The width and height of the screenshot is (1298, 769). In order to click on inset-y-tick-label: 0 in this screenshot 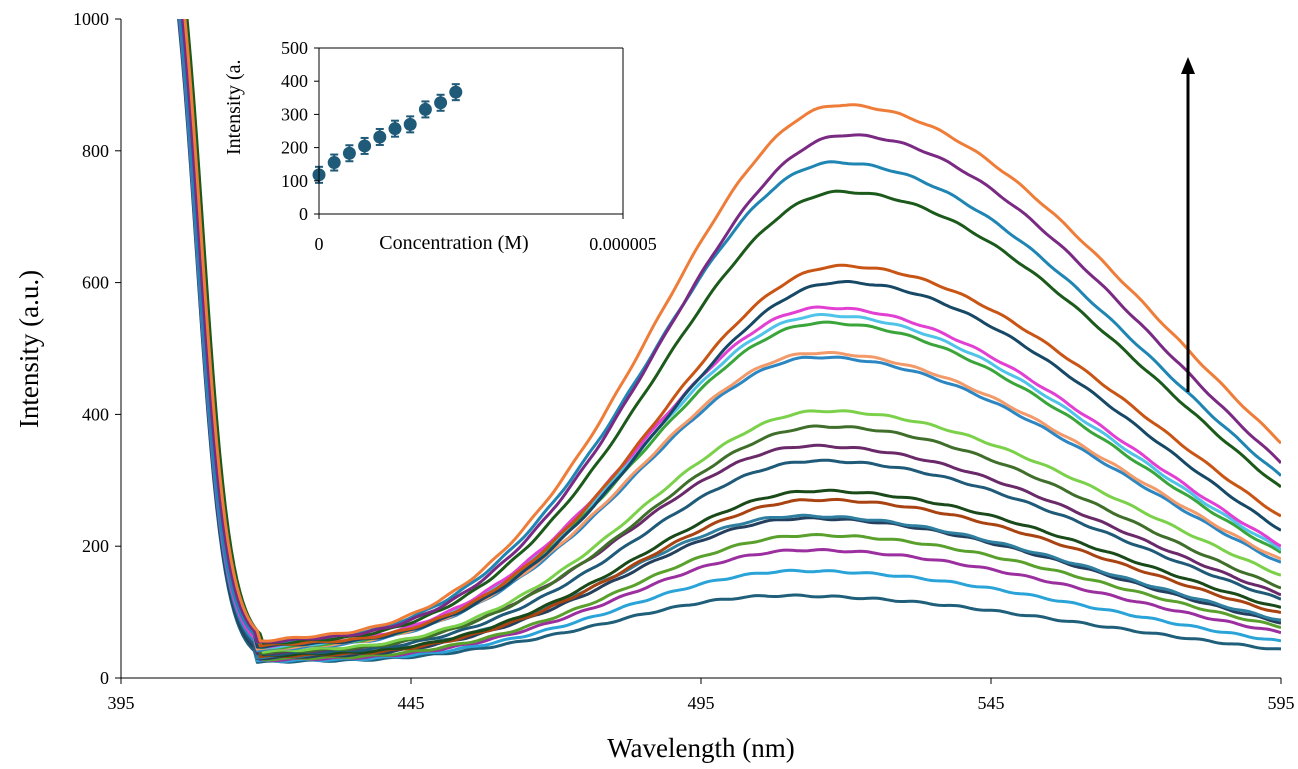, I will do `click(303, 214)`.